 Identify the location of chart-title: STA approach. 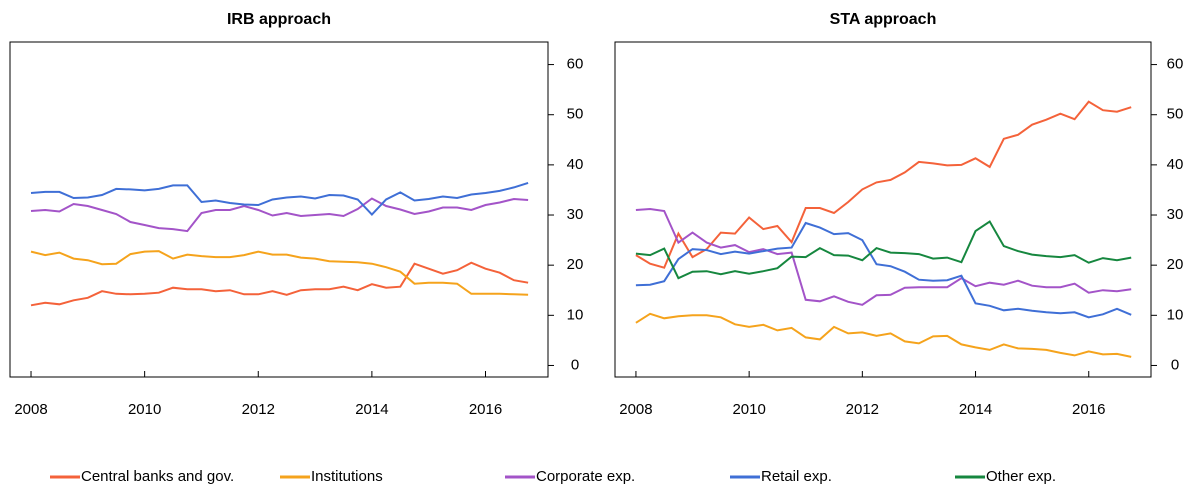
(883, 19).